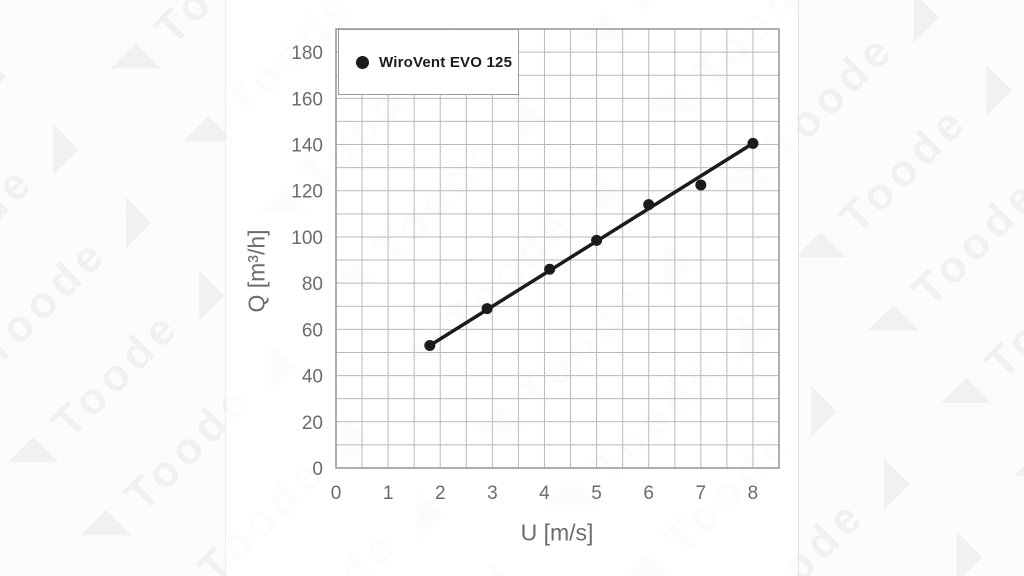 The image size is (1024, 576). What do you see at coordinates (492, 493) in the screenshot?
I see `x-tick-label: 3` at bounding box center [492, 493].